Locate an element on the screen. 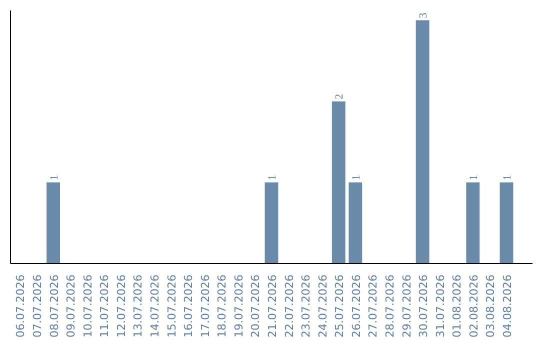 The width and height of the screenshot is (540, 340). x-tick-label: 20.07.2026 is located at coordinates (255, 306).